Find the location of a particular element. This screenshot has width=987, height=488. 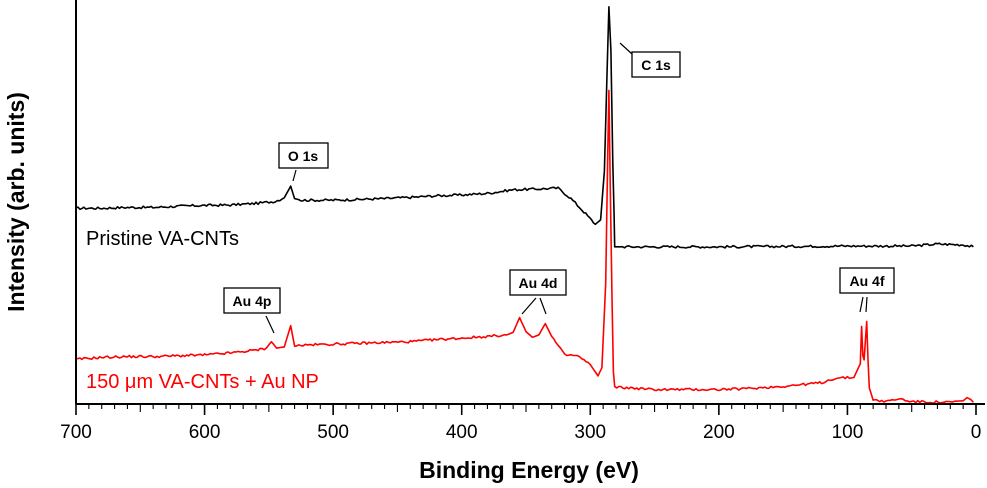

annotation-o1s: O 1s is located at coordinates (303, 162).